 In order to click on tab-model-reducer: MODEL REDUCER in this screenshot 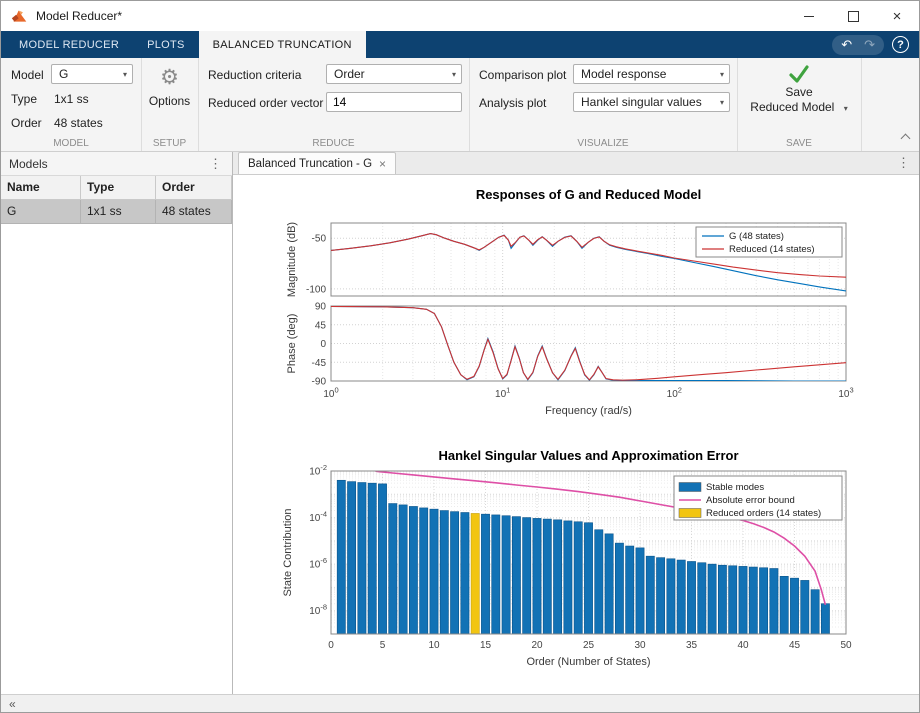, I will do `click(69, 44)`.